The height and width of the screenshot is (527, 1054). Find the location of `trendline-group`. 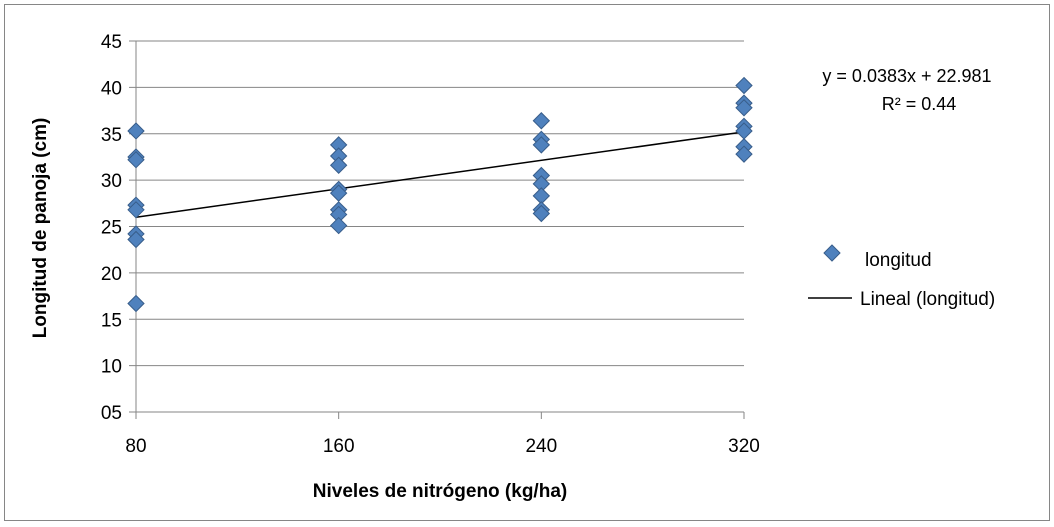

trendline-group is located at coordinates (440, 174).